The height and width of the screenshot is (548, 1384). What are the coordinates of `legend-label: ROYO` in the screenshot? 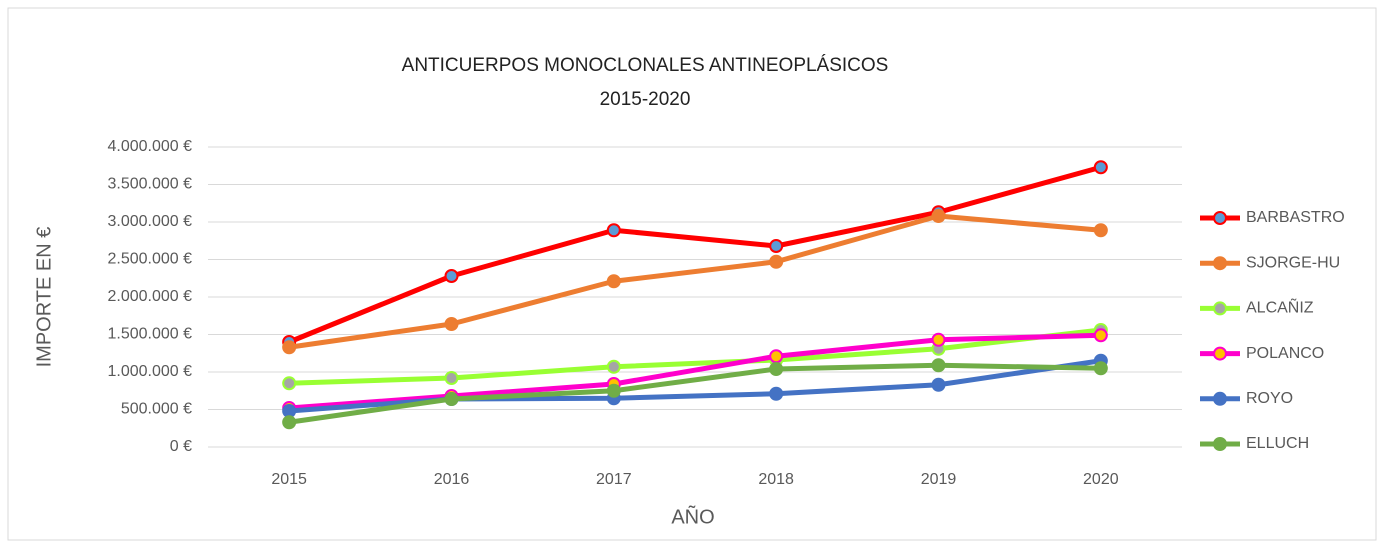 It's located at (1269, 398).